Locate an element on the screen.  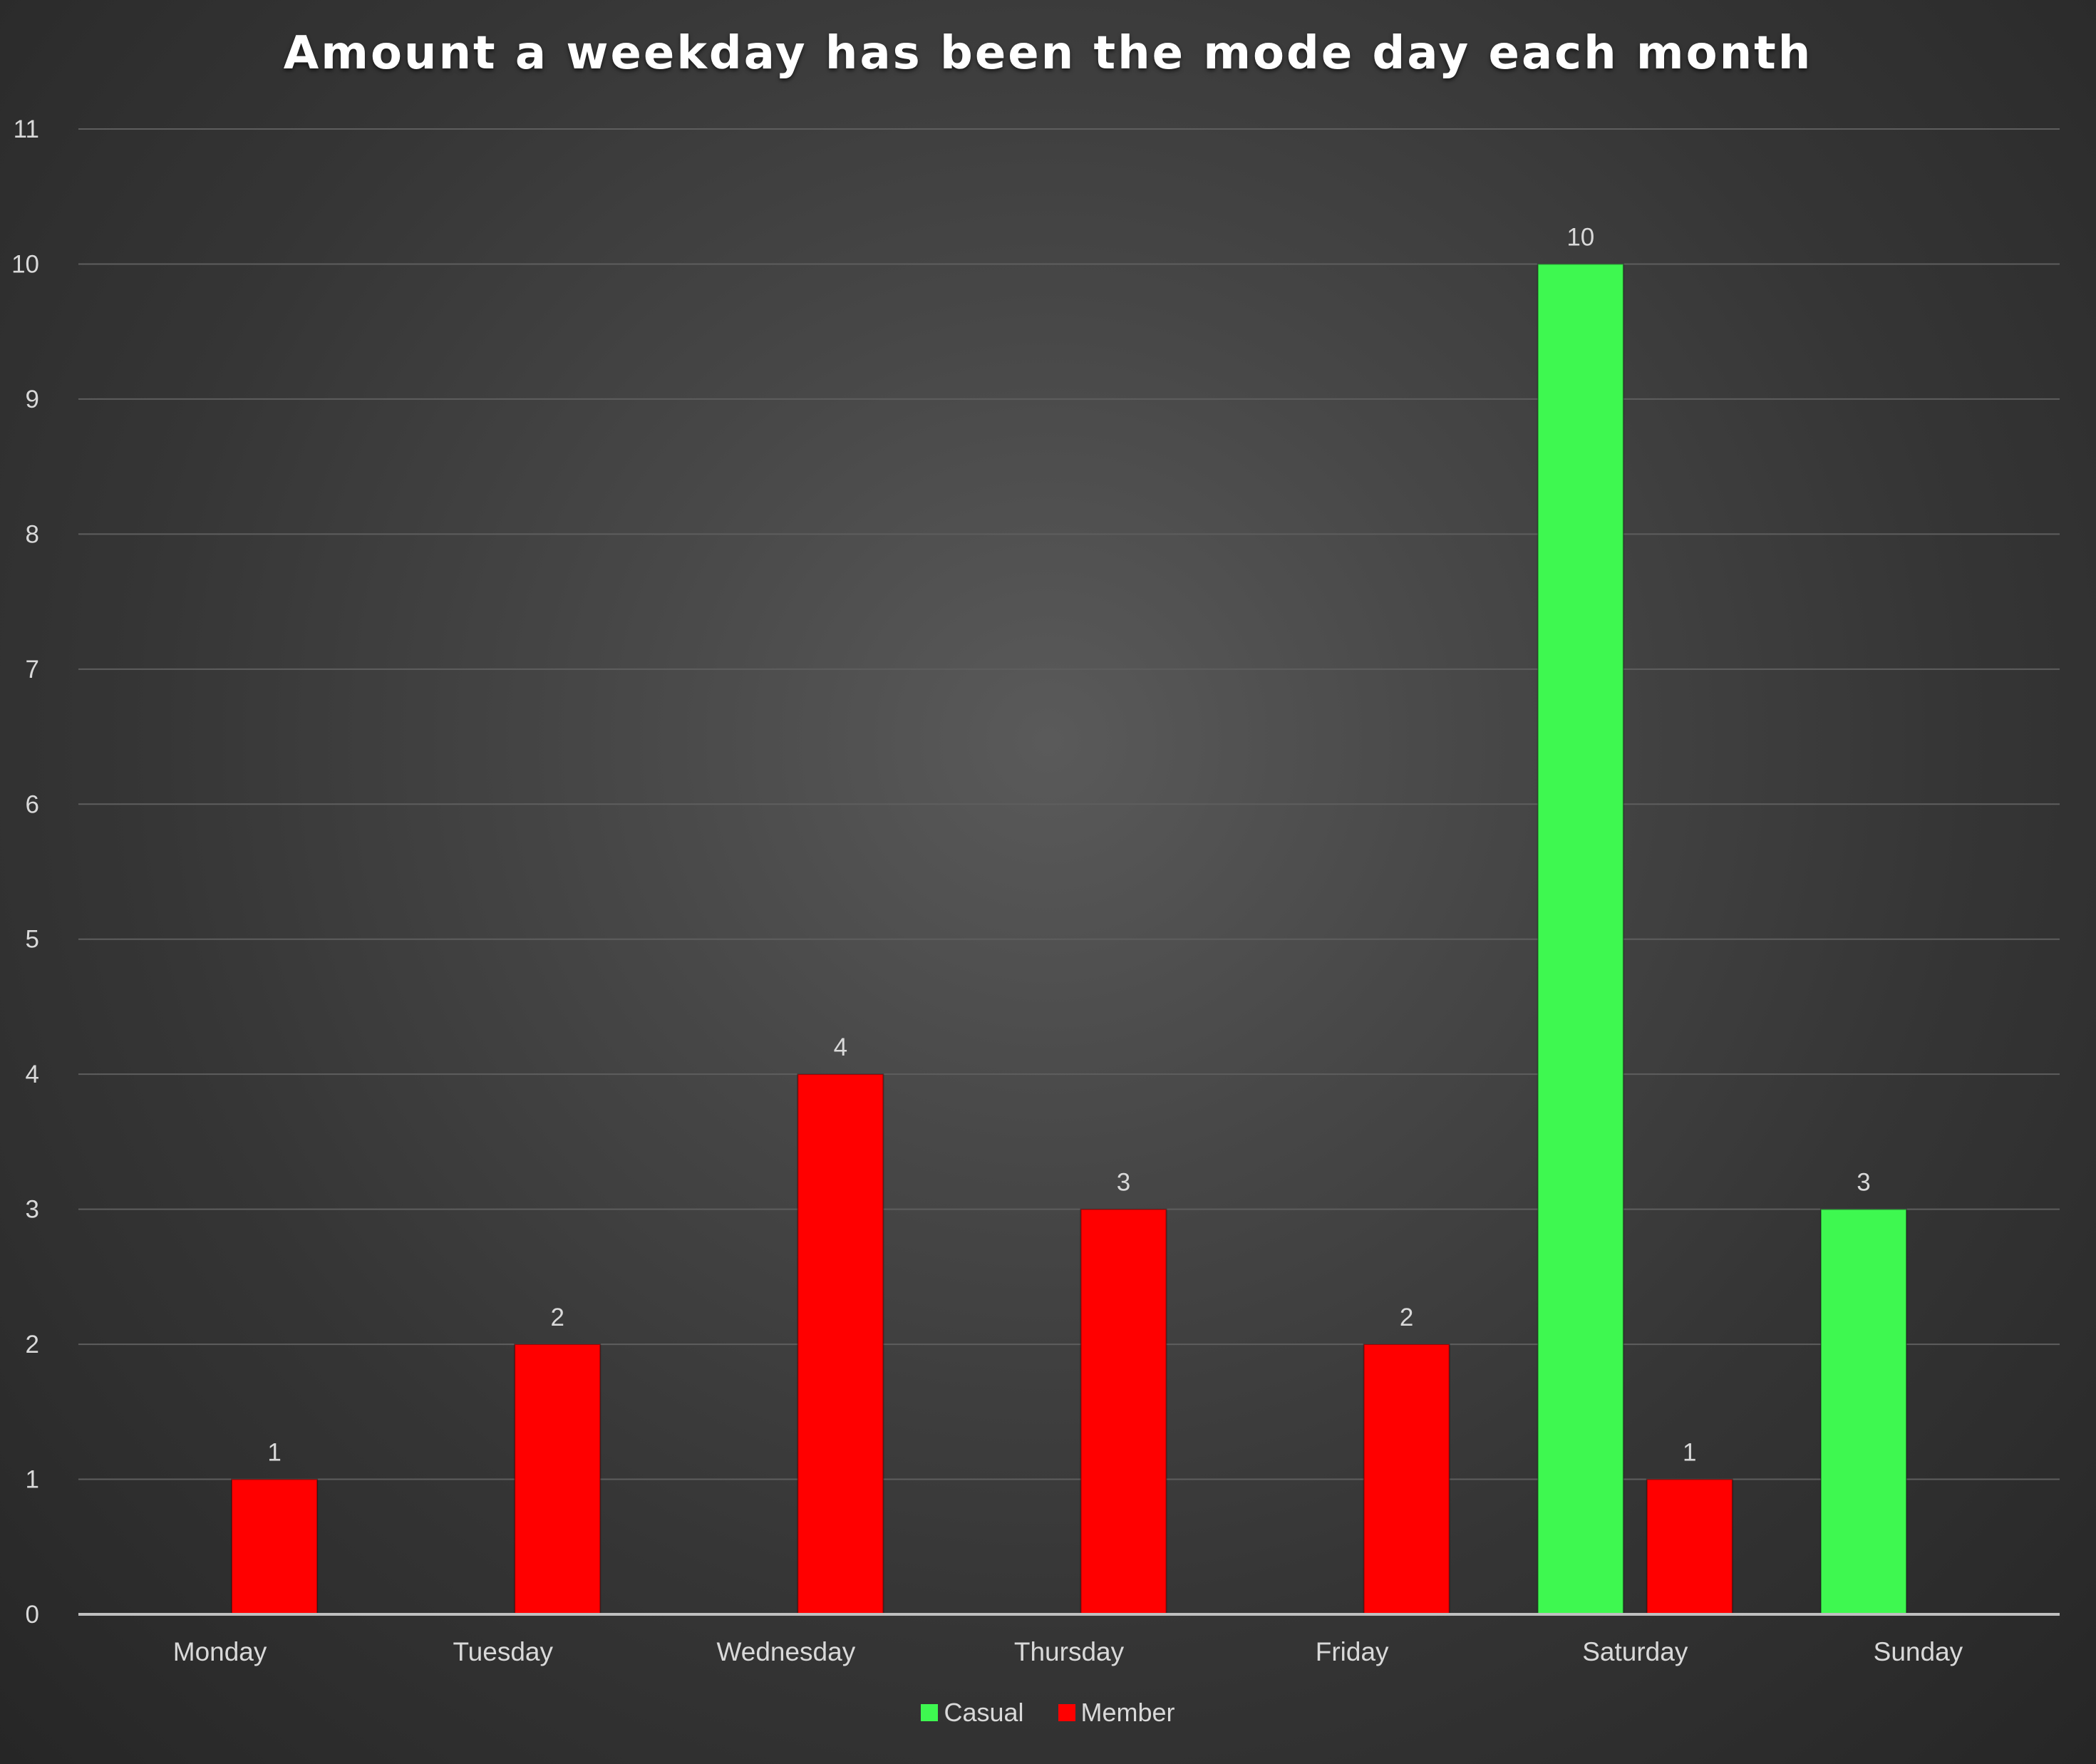
y-tick-label: 9 is located at coordinates (32, 400).